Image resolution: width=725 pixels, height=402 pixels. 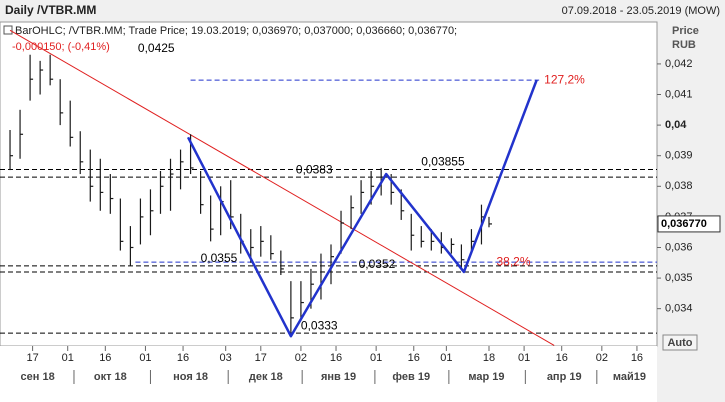 I want to click on month-label: апр 19, so click(x=564, y=377).